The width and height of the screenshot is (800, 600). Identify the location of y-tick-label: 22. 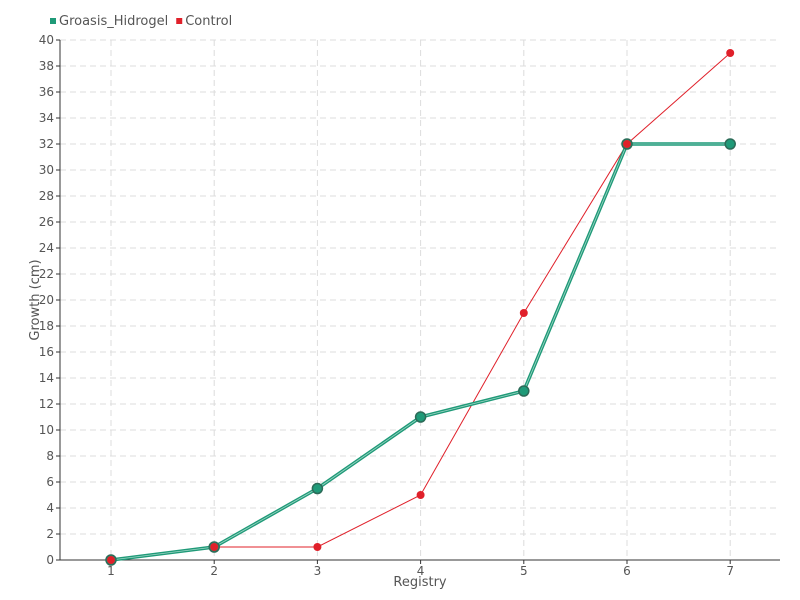
(46, 274).